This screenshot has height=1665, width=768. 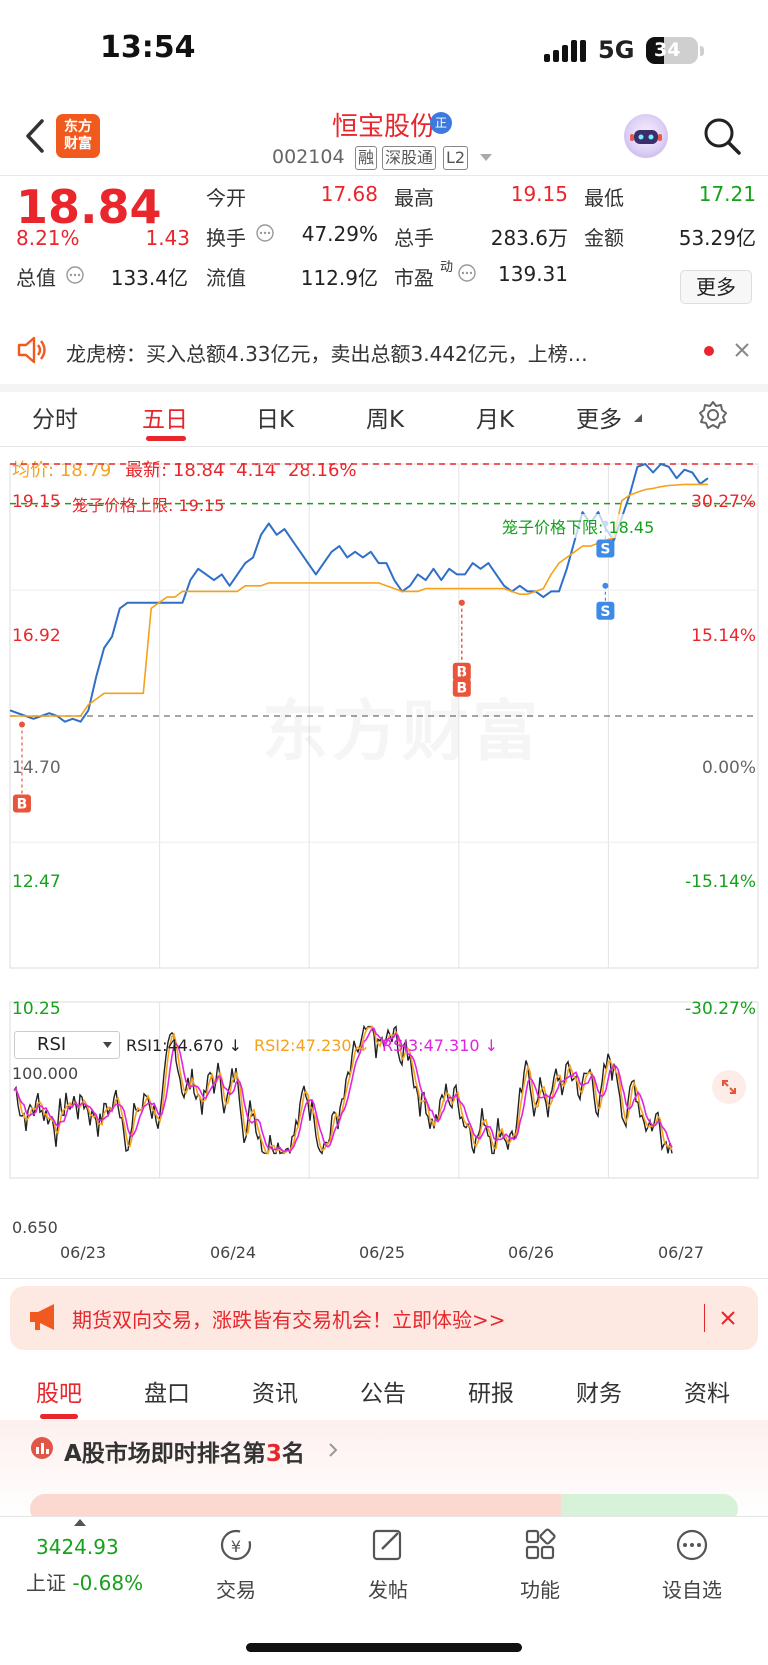 What do you see at coordinates (565, 51) in the screenshot?
I see `signal-icon` at bounding box center [565, 51].